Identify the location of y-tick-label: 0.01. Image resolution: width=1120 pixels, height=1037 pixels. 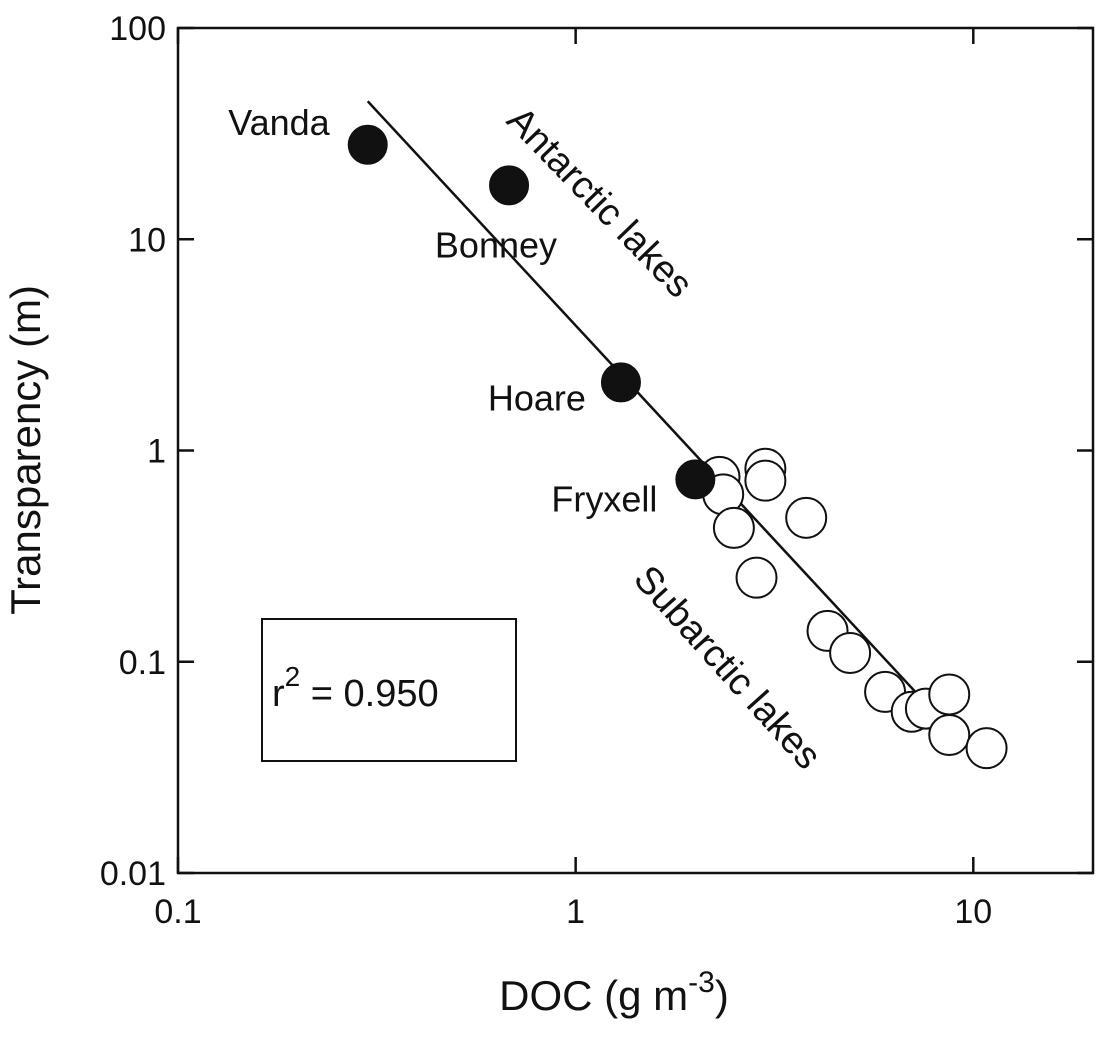
(133, 874).